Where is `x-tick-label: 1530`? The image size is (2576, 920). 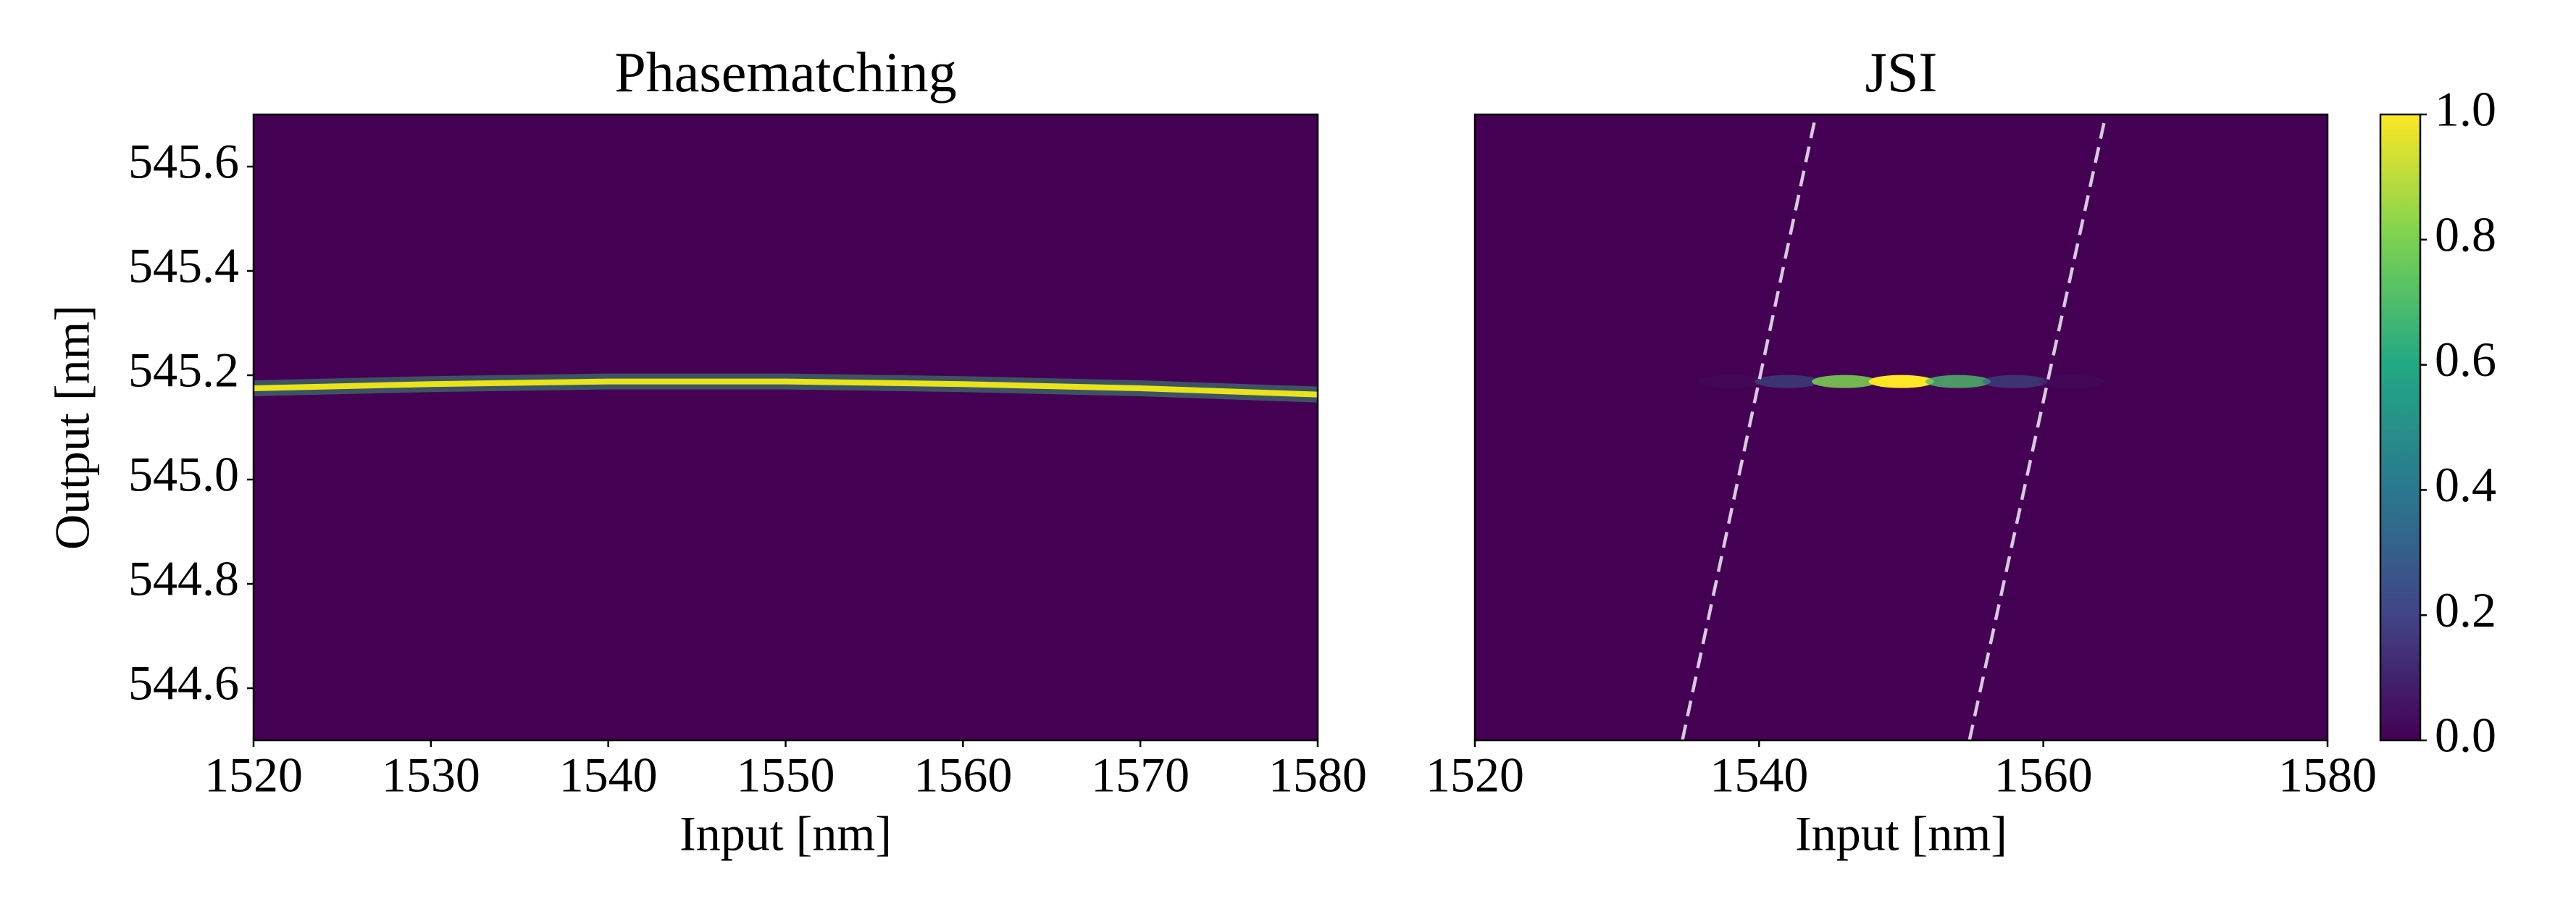 x-tick-label: 1530 is located at coordinates (431, 776).